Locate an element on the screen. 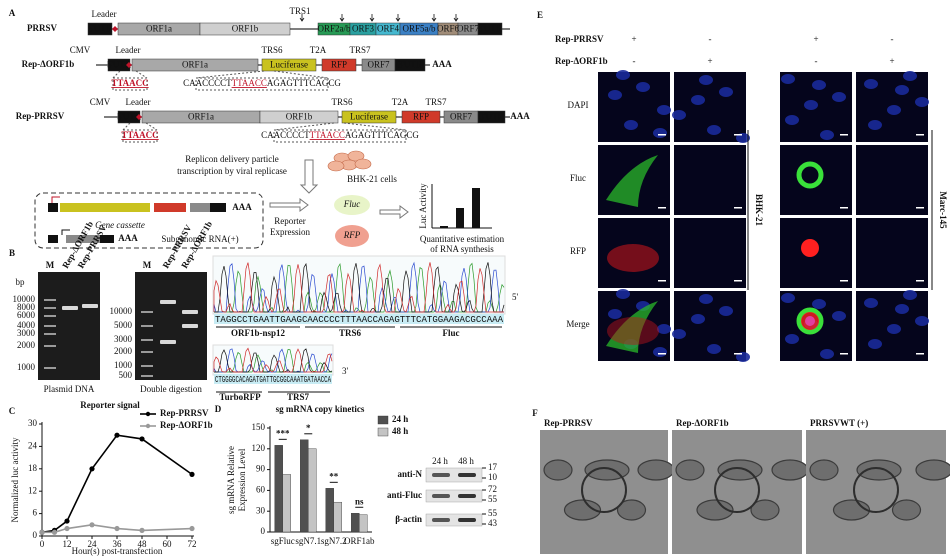 The width and height of the screenshot is (950, 559). segment-label: ORF2a/b is located at coordinates (334, 29).